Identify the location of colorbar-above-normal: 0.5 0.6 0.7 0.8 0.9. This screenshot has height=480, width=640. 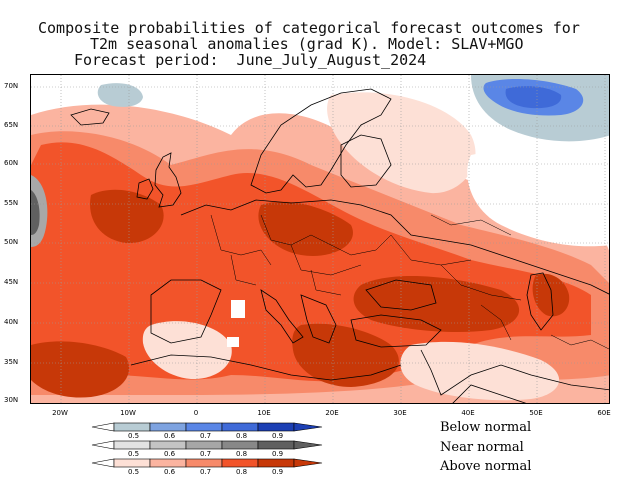
(207, 467).